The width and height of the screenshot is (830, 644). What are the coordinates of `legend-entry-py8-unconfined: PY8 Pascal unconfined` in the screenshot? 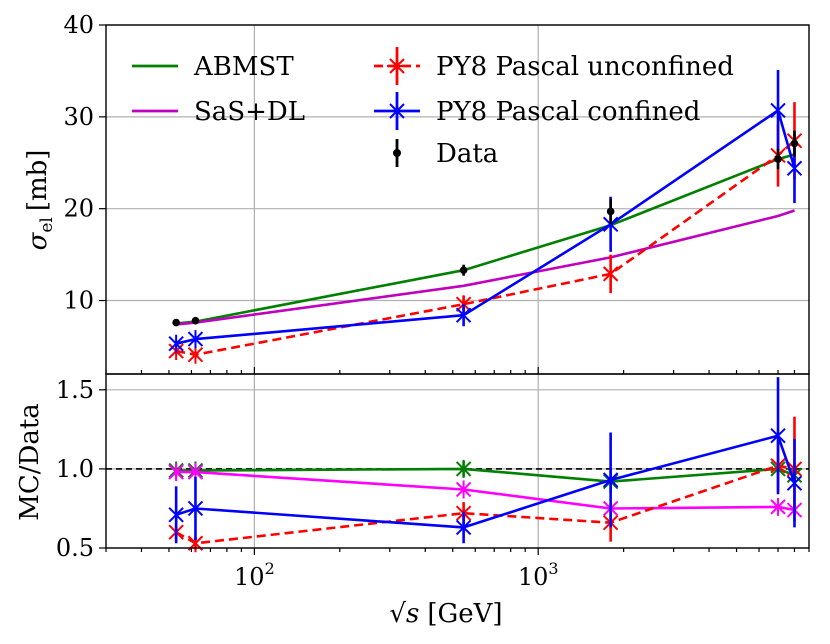 It's located at (554, 66).